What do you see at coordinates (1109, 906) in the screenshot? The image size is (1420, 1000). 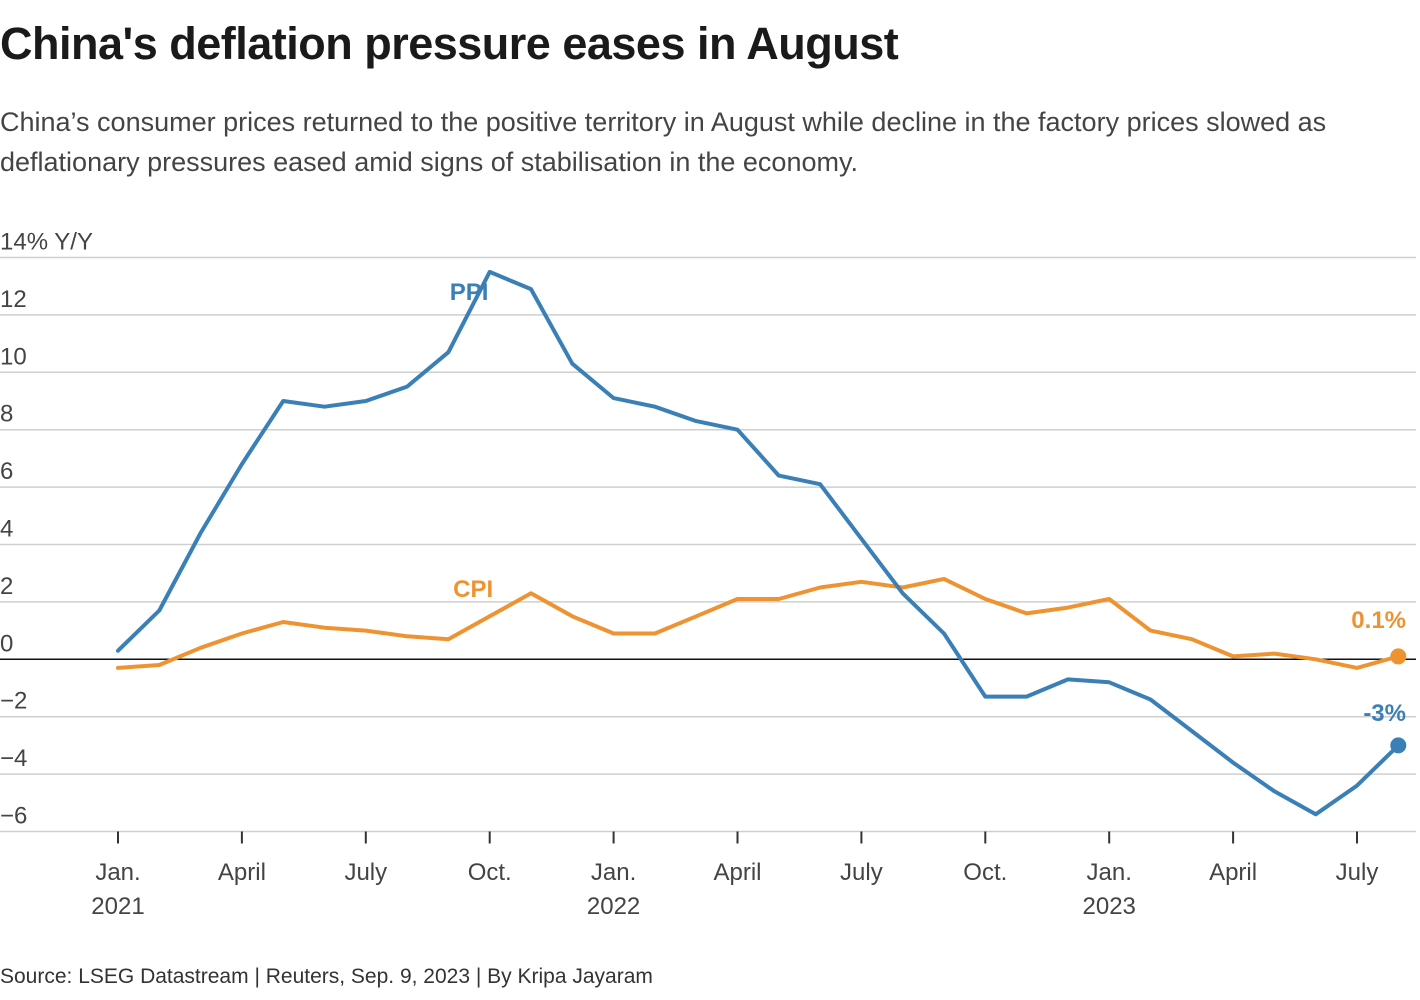 I see `x-tick-year: 2023` at bounding box center [1109, 906].